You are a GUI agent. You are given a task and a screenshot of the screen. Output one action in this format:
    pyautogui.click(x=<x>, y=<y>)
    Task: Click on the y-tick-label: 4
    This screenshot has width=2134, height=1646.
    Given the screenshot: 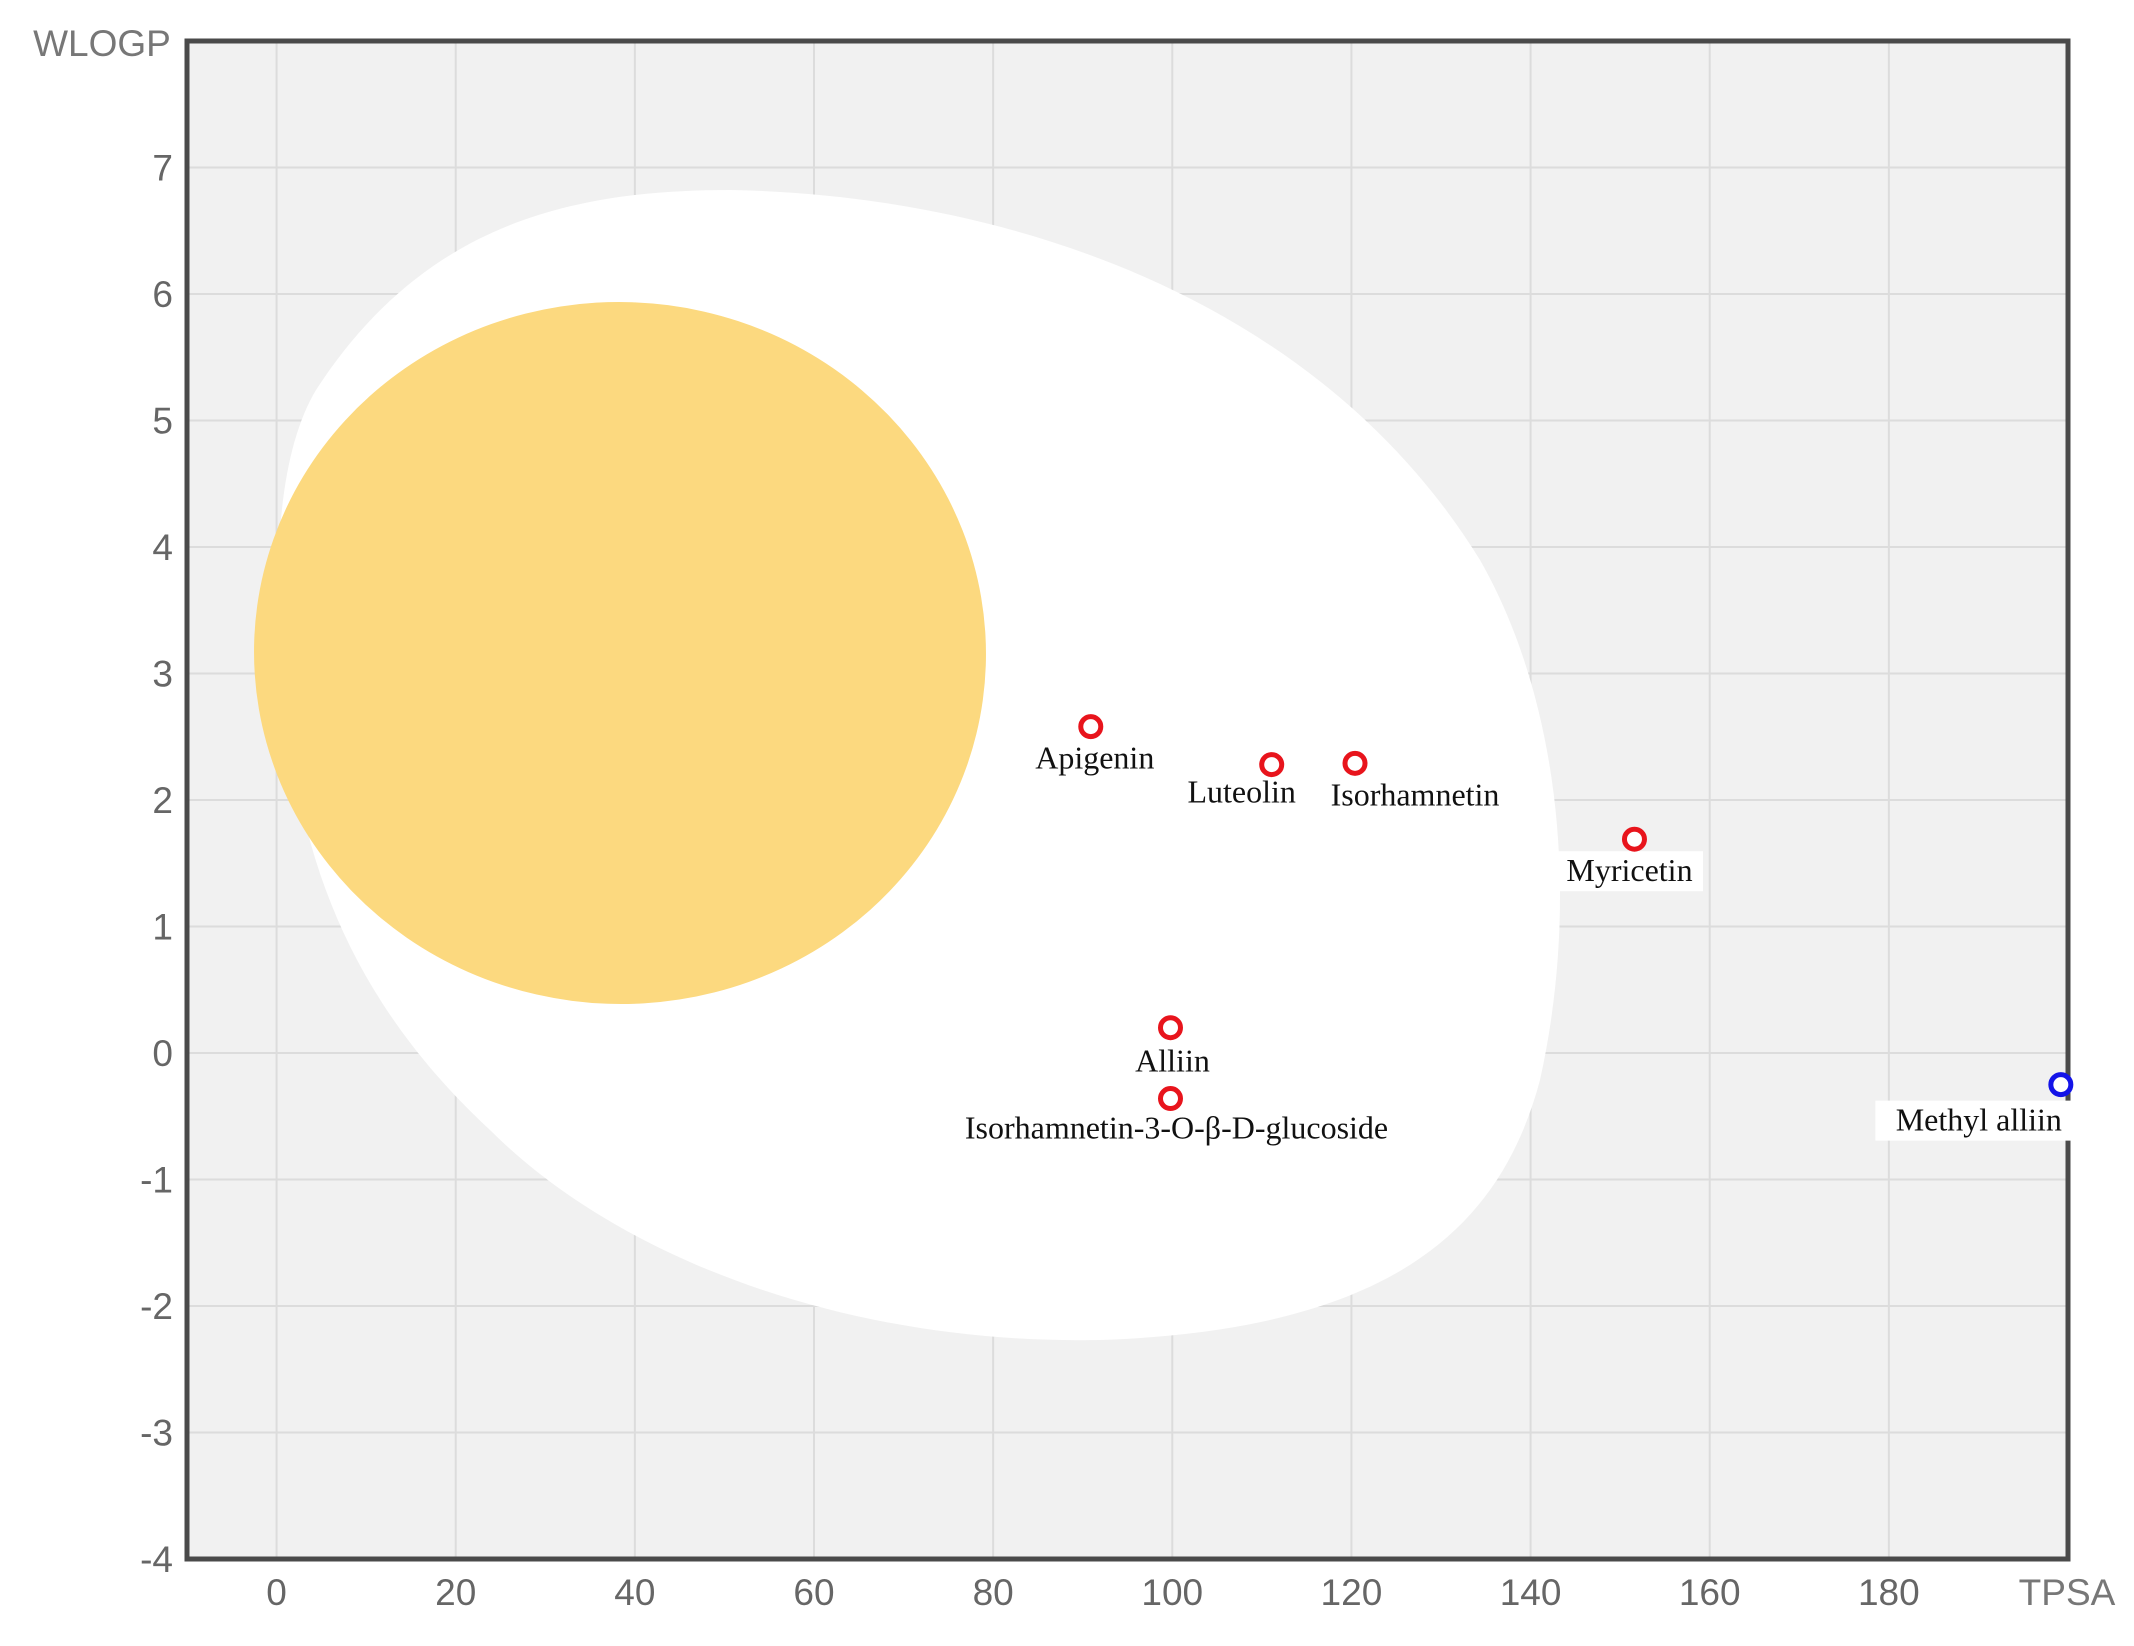 What is the action you would take?
    pyautogui.click(x=162, y=547)
    